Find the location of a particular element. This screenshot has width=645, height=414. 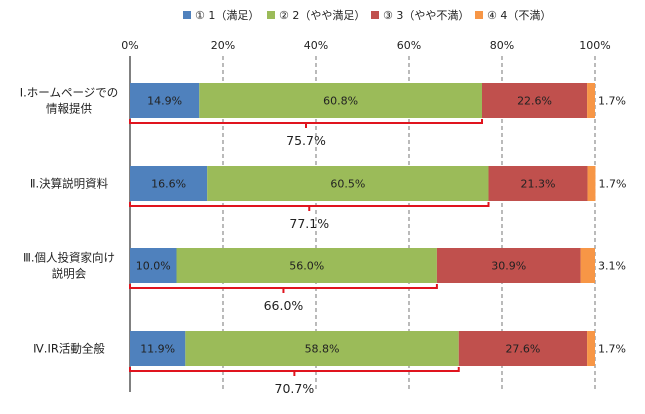

x-tick-label: 100% is located at coordinates (594, 45).